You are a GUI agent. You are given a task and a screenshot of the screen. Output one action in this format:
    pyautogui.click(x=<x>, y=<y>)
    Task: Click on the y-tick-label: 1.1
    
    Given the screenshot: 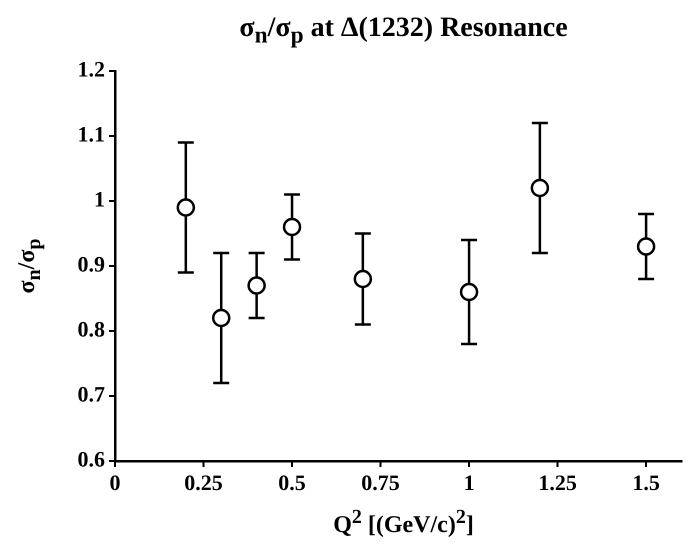 What is the action you would take?
    pyautogui.click(x=91, y=134)
    